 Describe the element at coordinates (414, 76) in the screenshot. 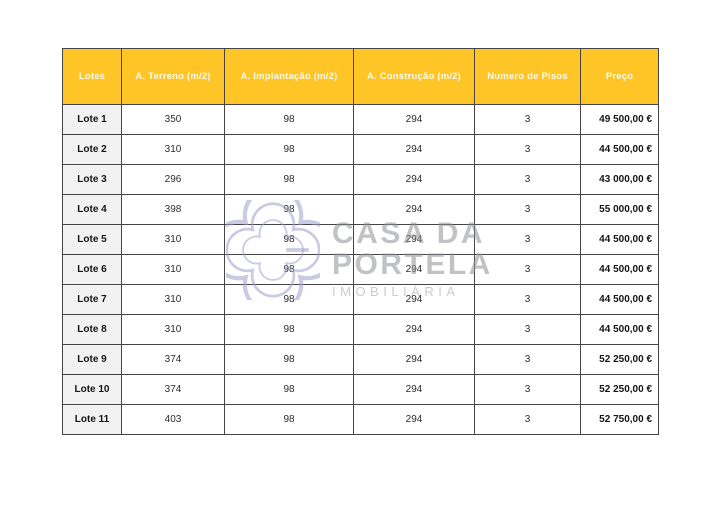

I see `column-header-construcao: A. Construção (m/2)` at that location.